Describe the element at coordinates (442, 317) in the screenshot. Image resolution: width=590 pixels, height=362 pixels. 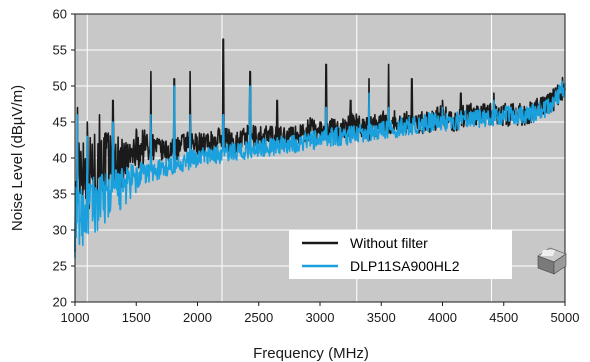
I see `x-tick-label: 4000` at that location.